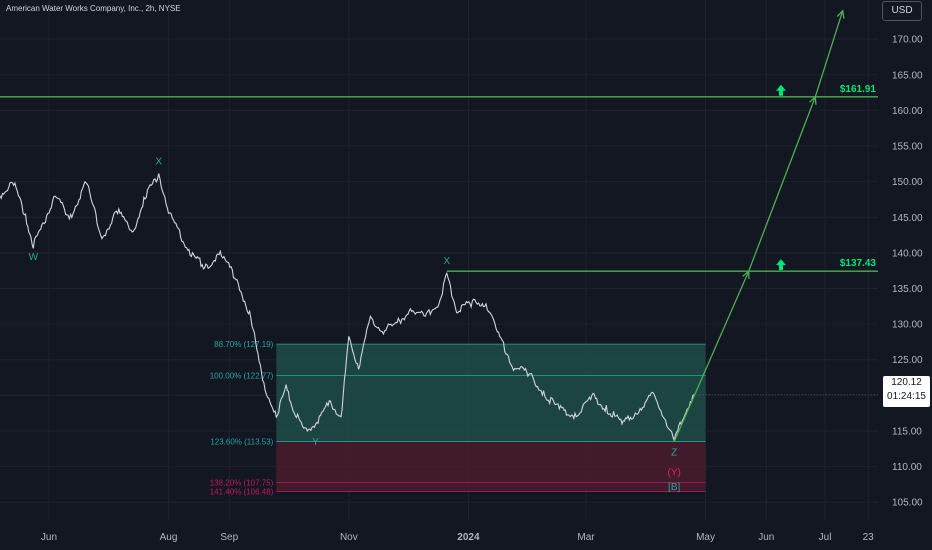  What do you see at coordinates (229, 537) in the screenshot?
I see `x-axis-tick-label: Sep` at bounding box center [229, 537].